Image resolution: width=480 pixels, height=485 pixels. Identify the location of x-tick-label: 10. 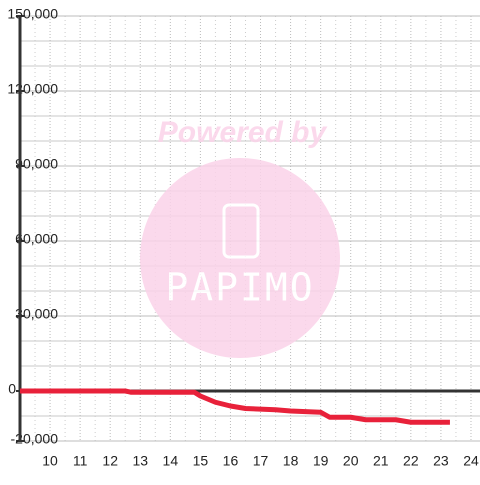
(50, 461).